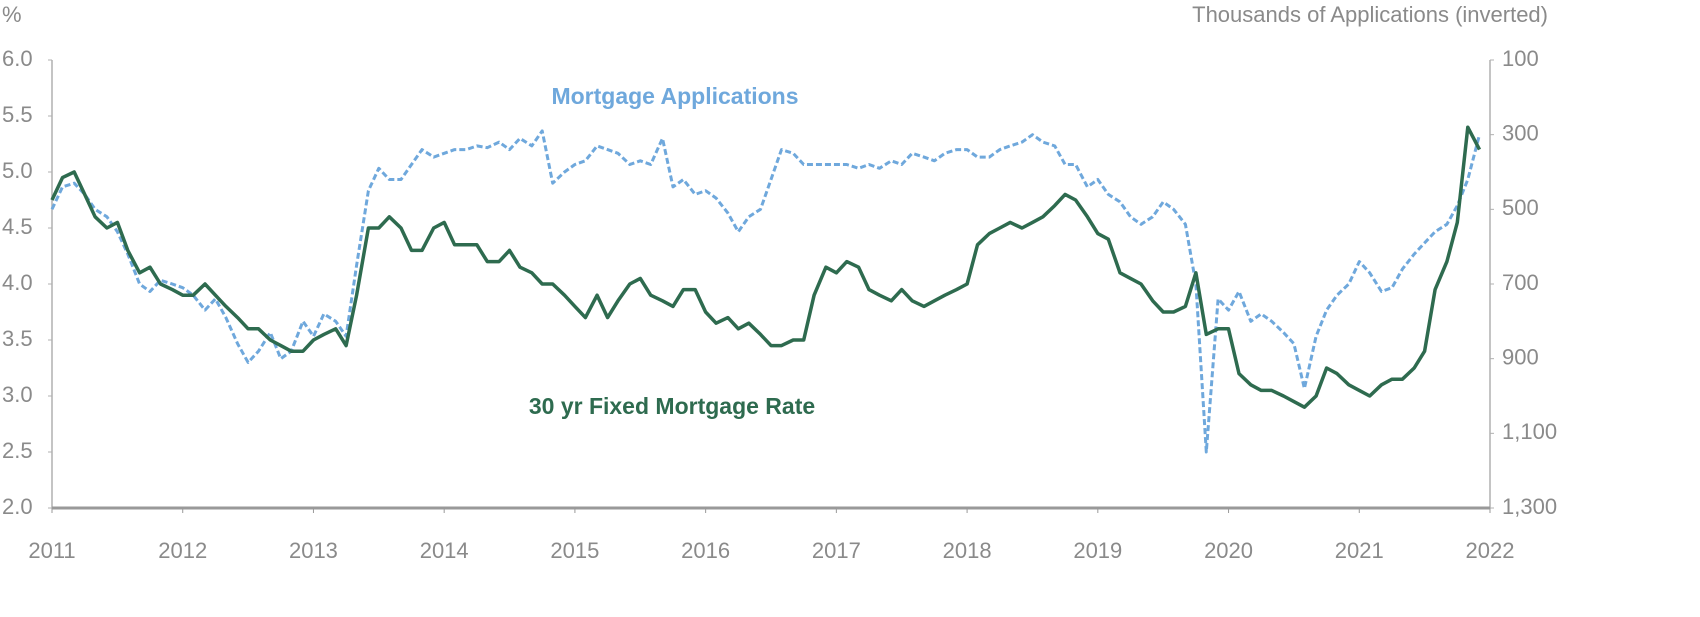 This screenshot has width=1700, height=617. Describe the element at coordinates (17, 282) in the screenshot. I see `y-tick-label: 4.0` at that location.